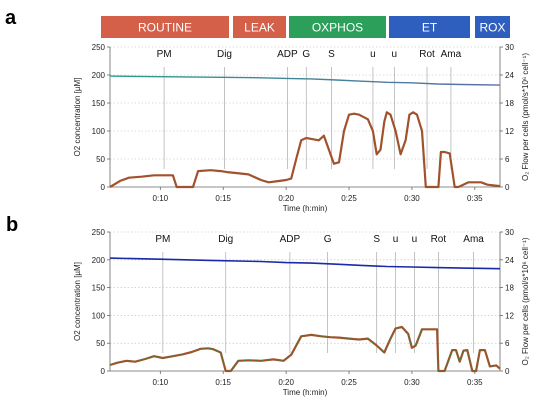 Image resolution: width=550 pixels, height=403 pixels. I want to click on phase-label-leak: LEAK, so click(259, 28).